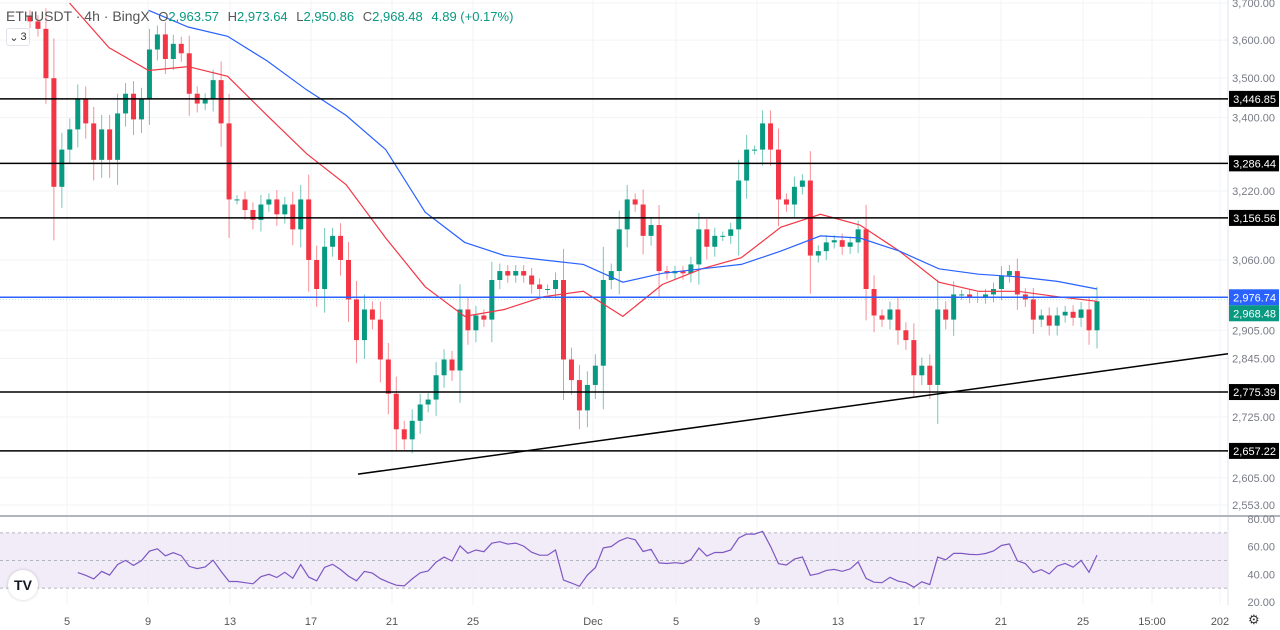 The height and width of the screenshot is (630, 1280). Describe the element at coordinates (232, 16) in the screenshot. I see `high-label: H` at that location.